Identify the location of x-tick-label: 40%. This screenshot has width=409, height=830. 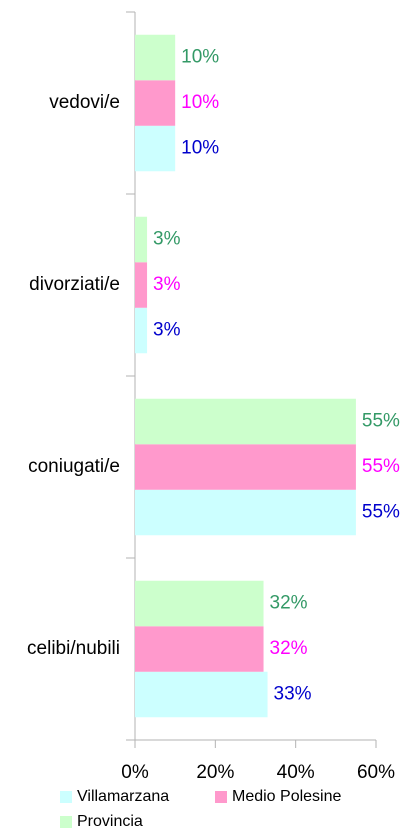
(296, 772).